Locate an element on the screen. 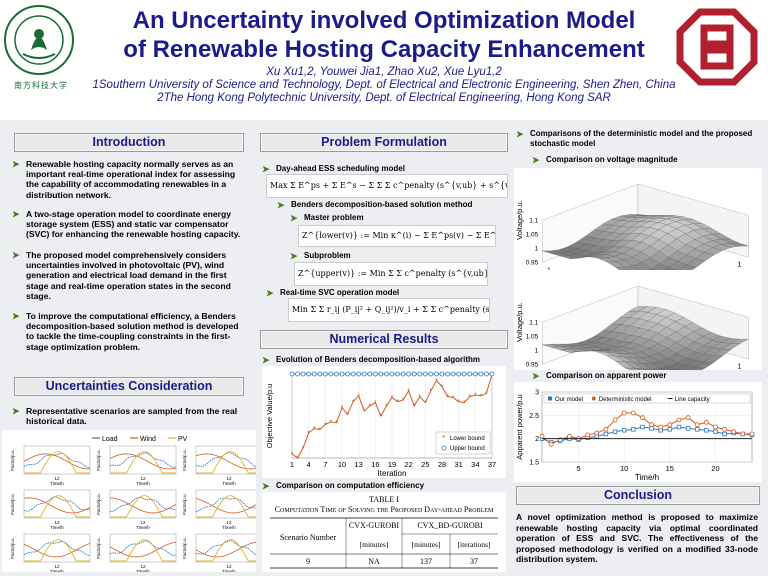 This screenshot has width=768, height=577. table-cell: 9 is located at coordinates (308, 561).